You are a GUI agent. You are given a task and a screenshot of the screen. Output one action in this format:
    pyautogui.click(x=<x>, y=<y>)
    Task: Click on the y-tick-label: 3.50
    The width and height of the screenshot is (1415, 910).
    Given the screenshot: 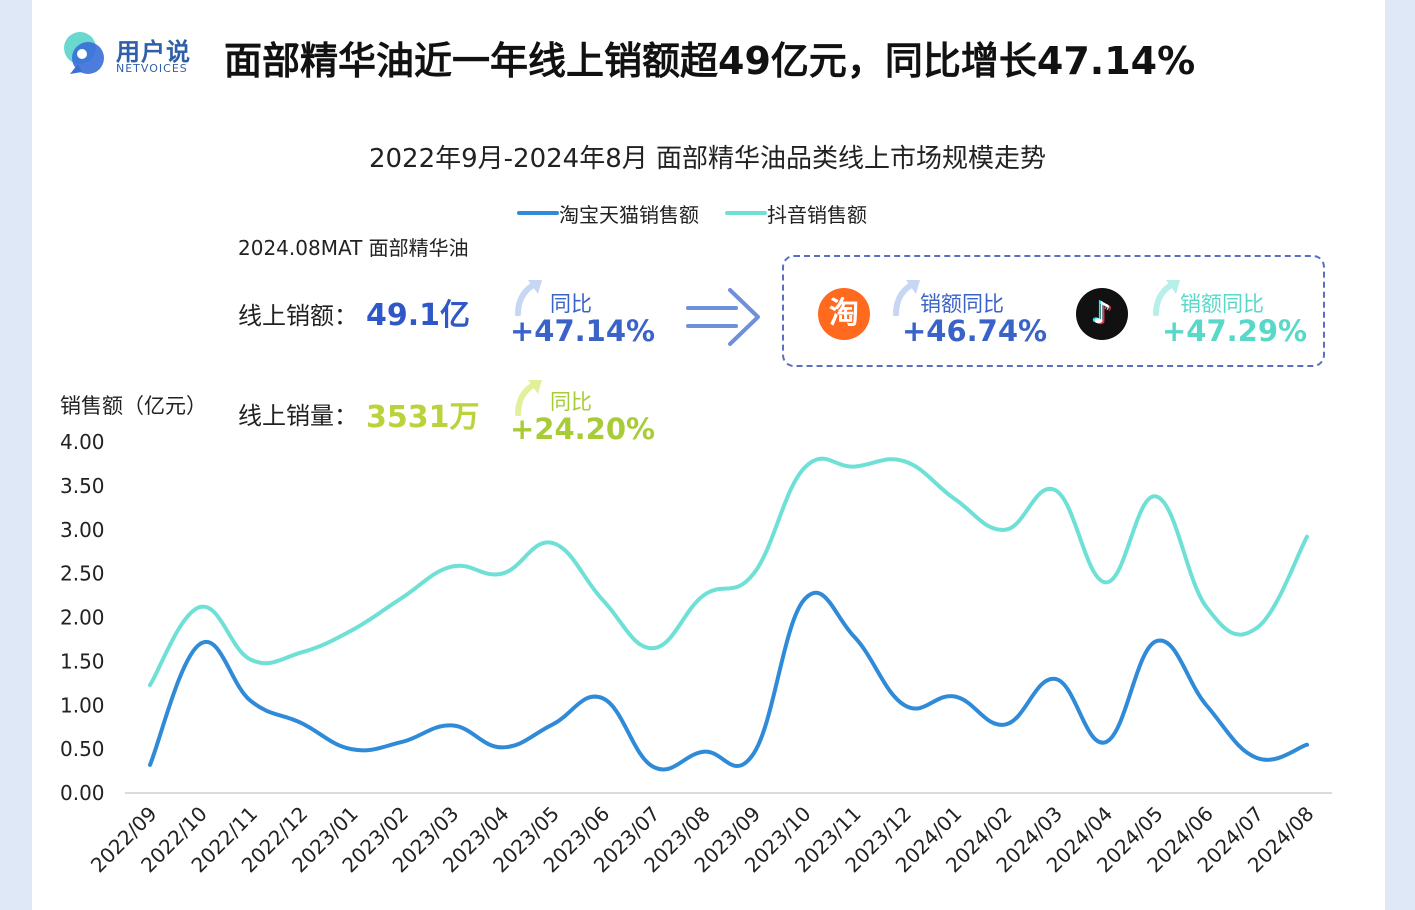 What is the action you would take?
    pyautogui.click(x=82, y=486)
    